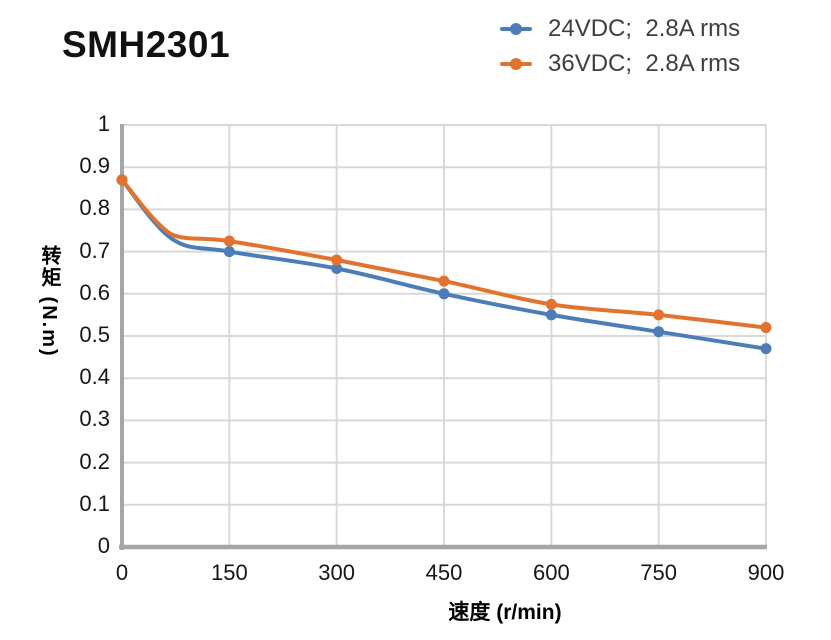  I want to click on y-tick-label: 0.2, so click(94, 461).